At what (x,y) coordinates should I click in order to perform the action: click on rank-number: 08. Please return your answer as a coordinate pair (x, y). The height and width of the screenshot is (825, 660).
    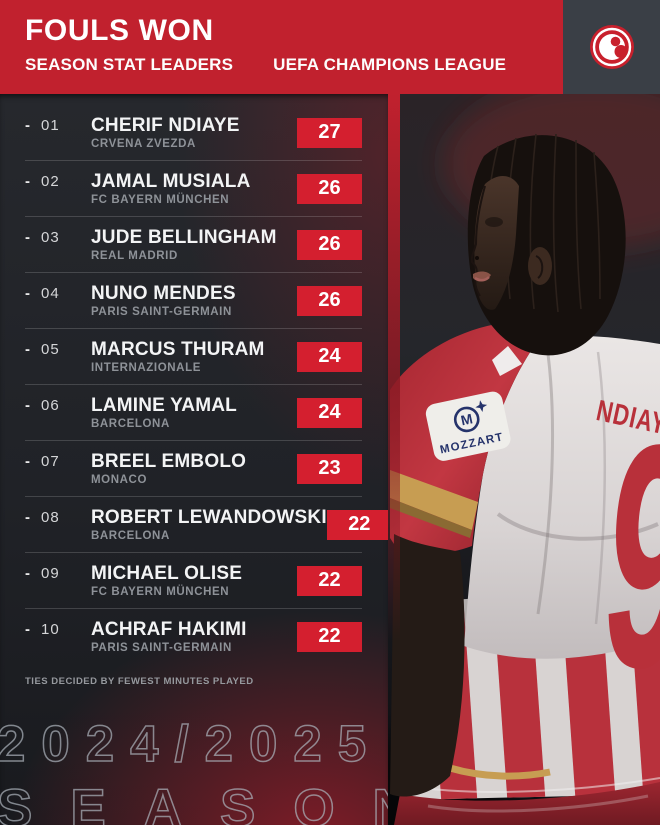
    Looking at the image, I should click on (50, 517).